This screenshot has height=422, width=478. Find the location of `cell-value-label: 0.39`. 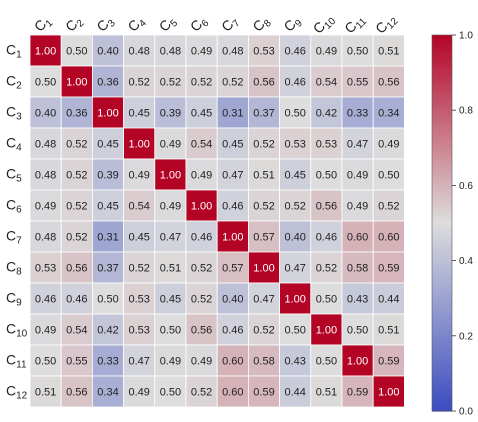

cell-value-label: 0.39 is located at coordinates (107, 176).